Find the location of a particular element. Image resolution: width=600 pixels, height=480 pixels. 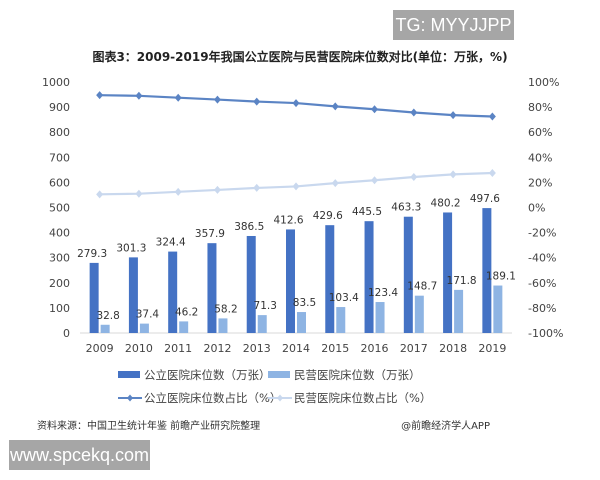

y2-tick-label: 100% is located at coordinates (543, 82).